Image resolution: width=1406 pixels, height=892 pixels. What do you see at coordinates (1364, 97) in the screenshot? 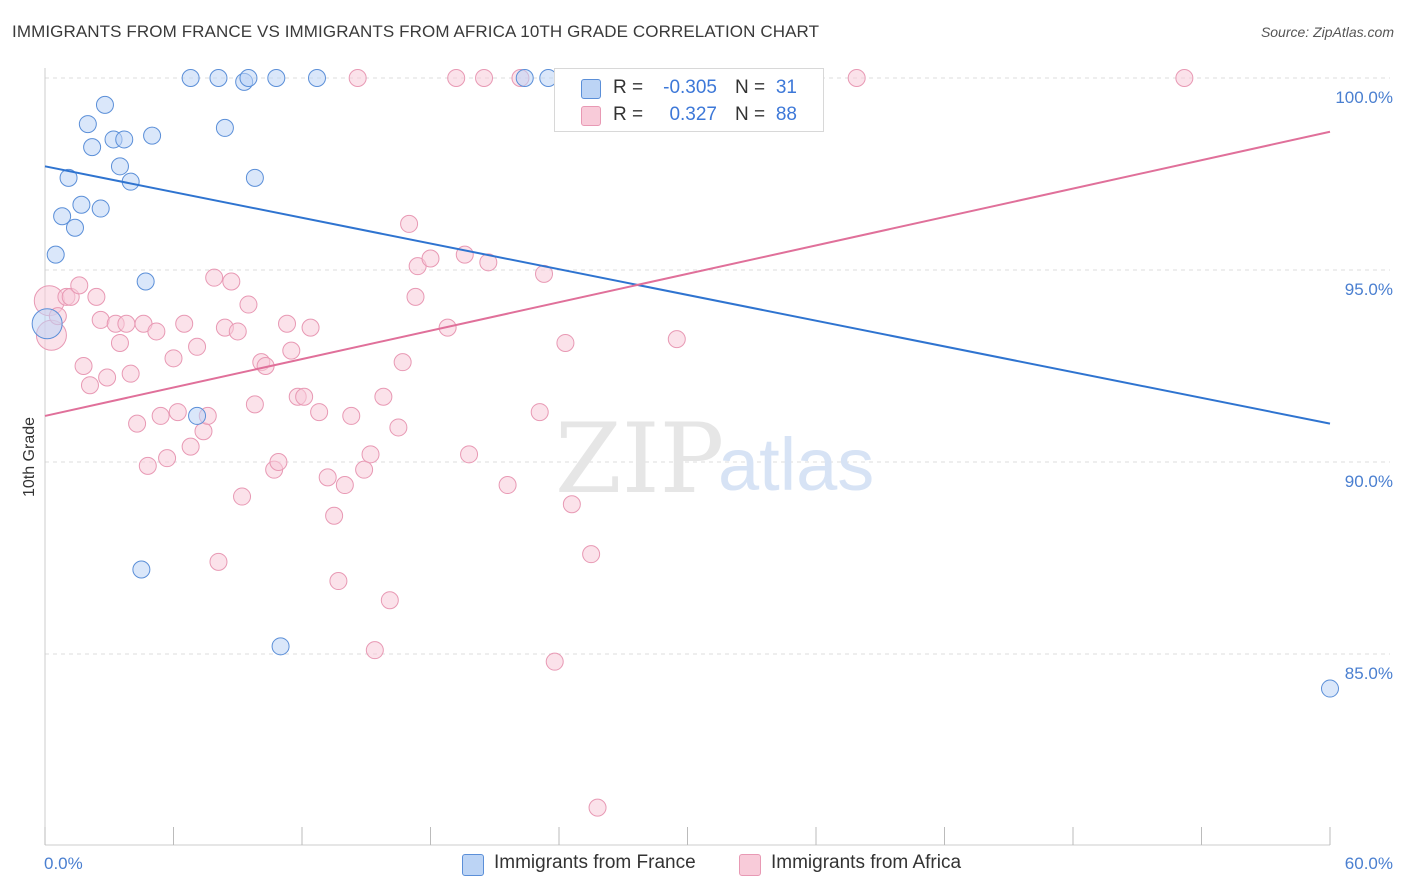
I see `y-tick-label: 100.0%` at bounding box center [1364, 97].